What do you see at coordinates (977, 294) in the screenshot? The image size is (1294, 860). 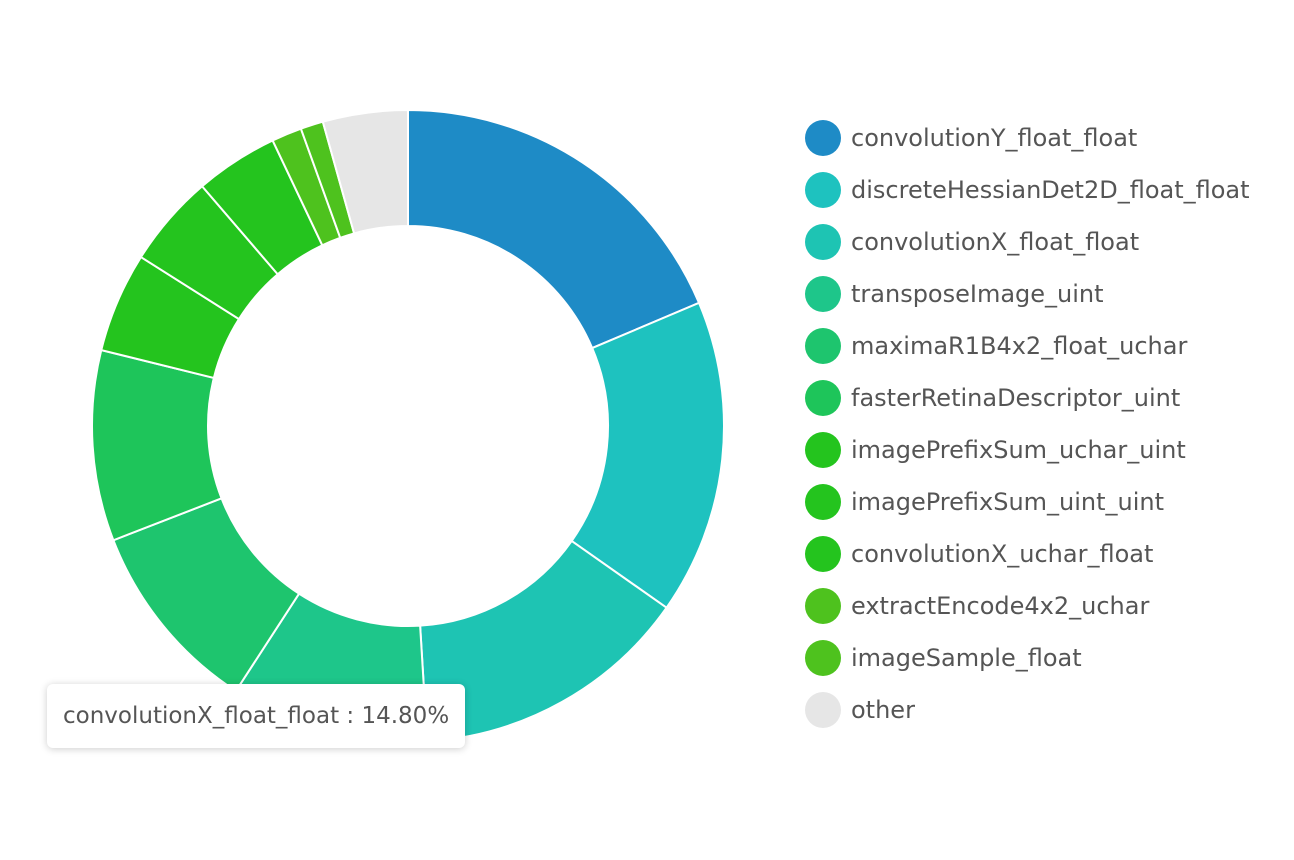 I see `legend-label: transposeImage_uint` at bounding box center [977, 294].